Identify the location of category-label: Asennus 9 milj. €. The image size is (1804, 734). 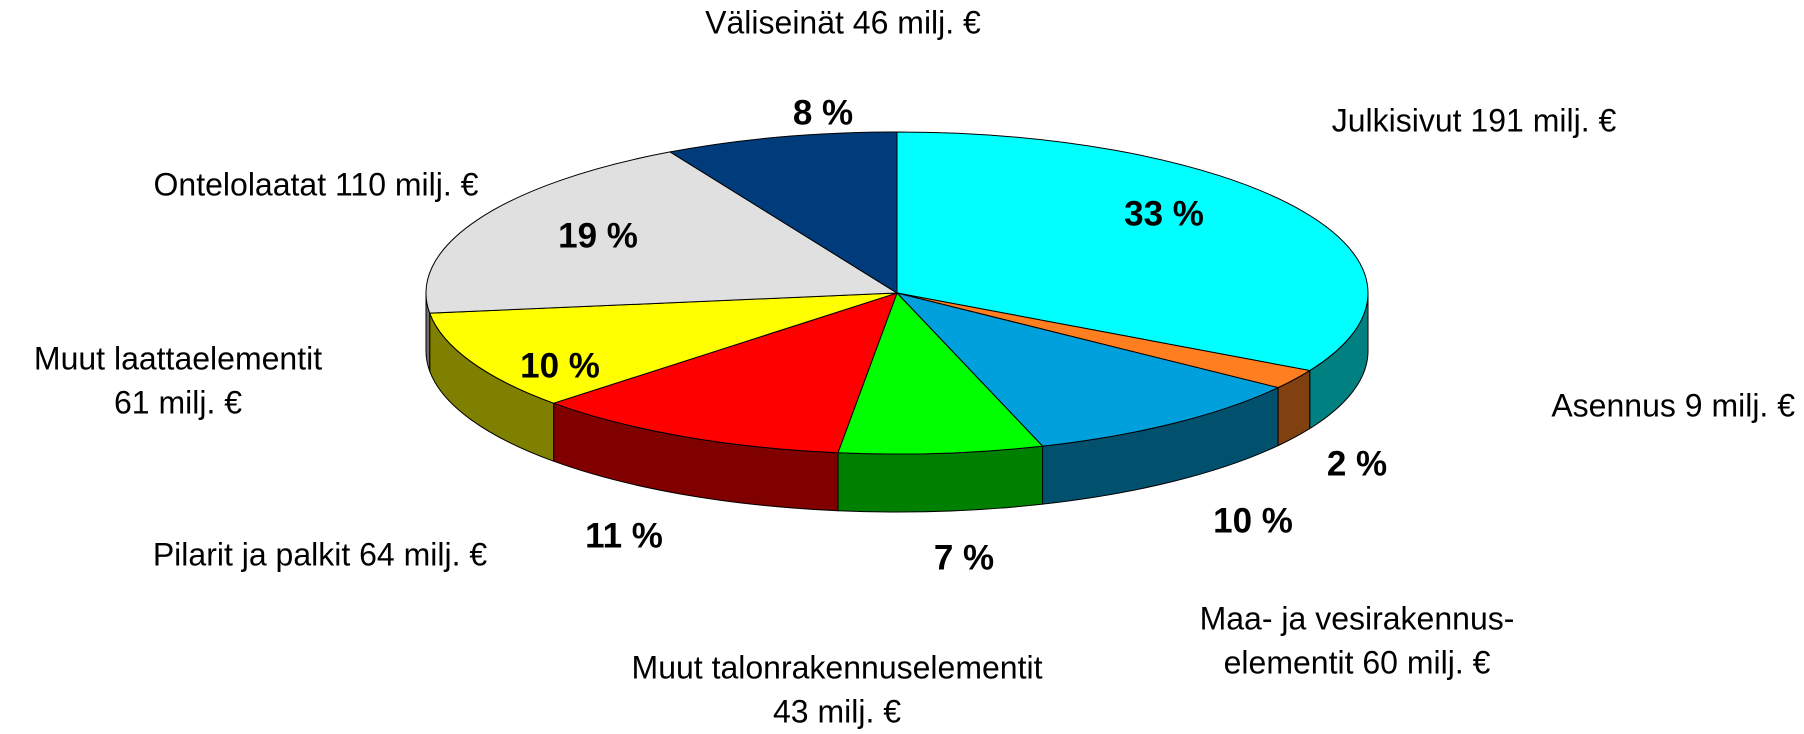
(1673, 405).